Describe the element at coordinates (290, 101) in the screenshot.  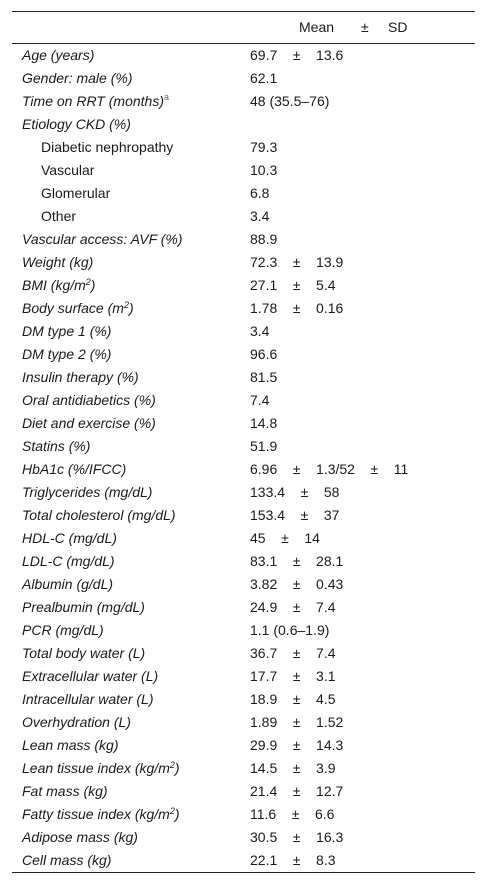
I see `row-value: 48 (35.5–76)` at that location.